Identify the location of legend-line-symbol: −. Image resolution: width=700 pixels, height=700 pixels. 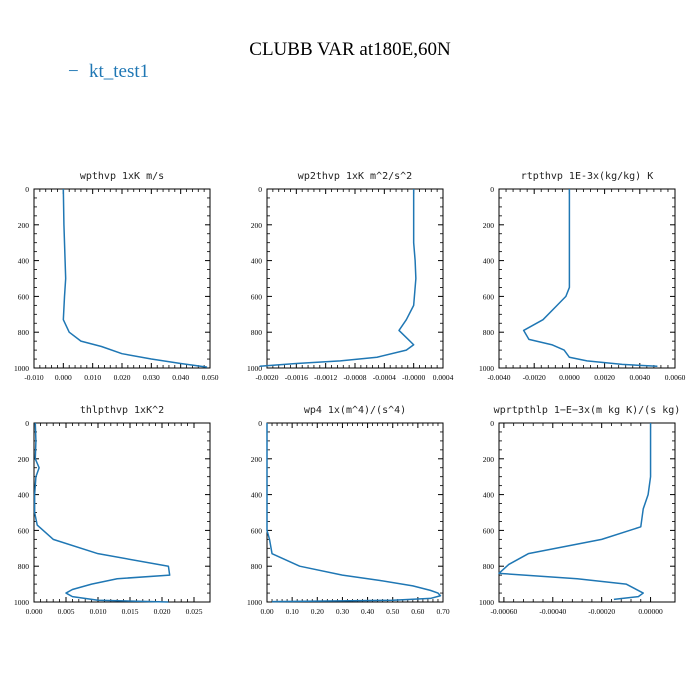
(73, 71).